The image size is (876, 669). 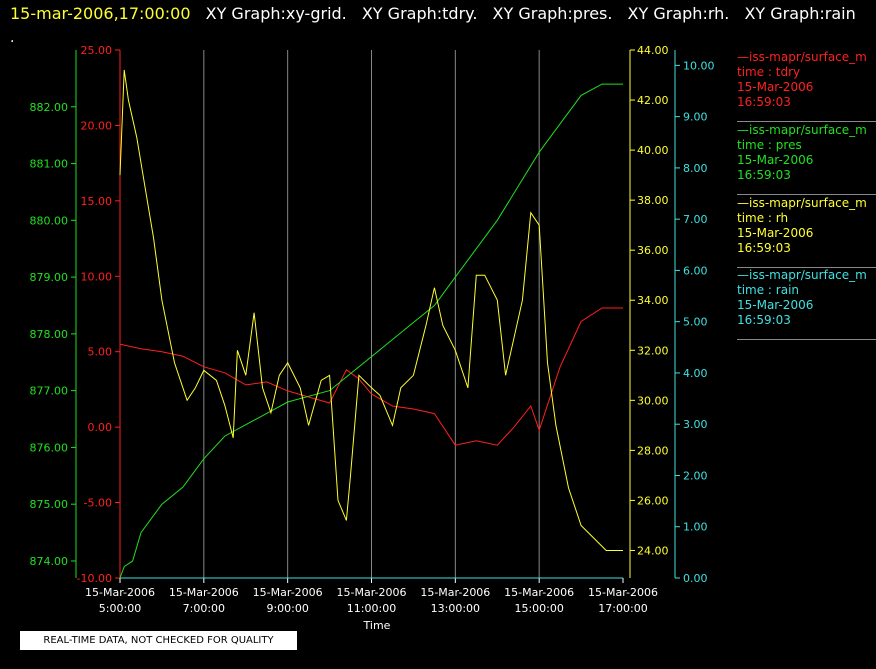 I want to click on graph-title-xy-grid: XY Graph:xy-grid., so click(x=276, y=13).